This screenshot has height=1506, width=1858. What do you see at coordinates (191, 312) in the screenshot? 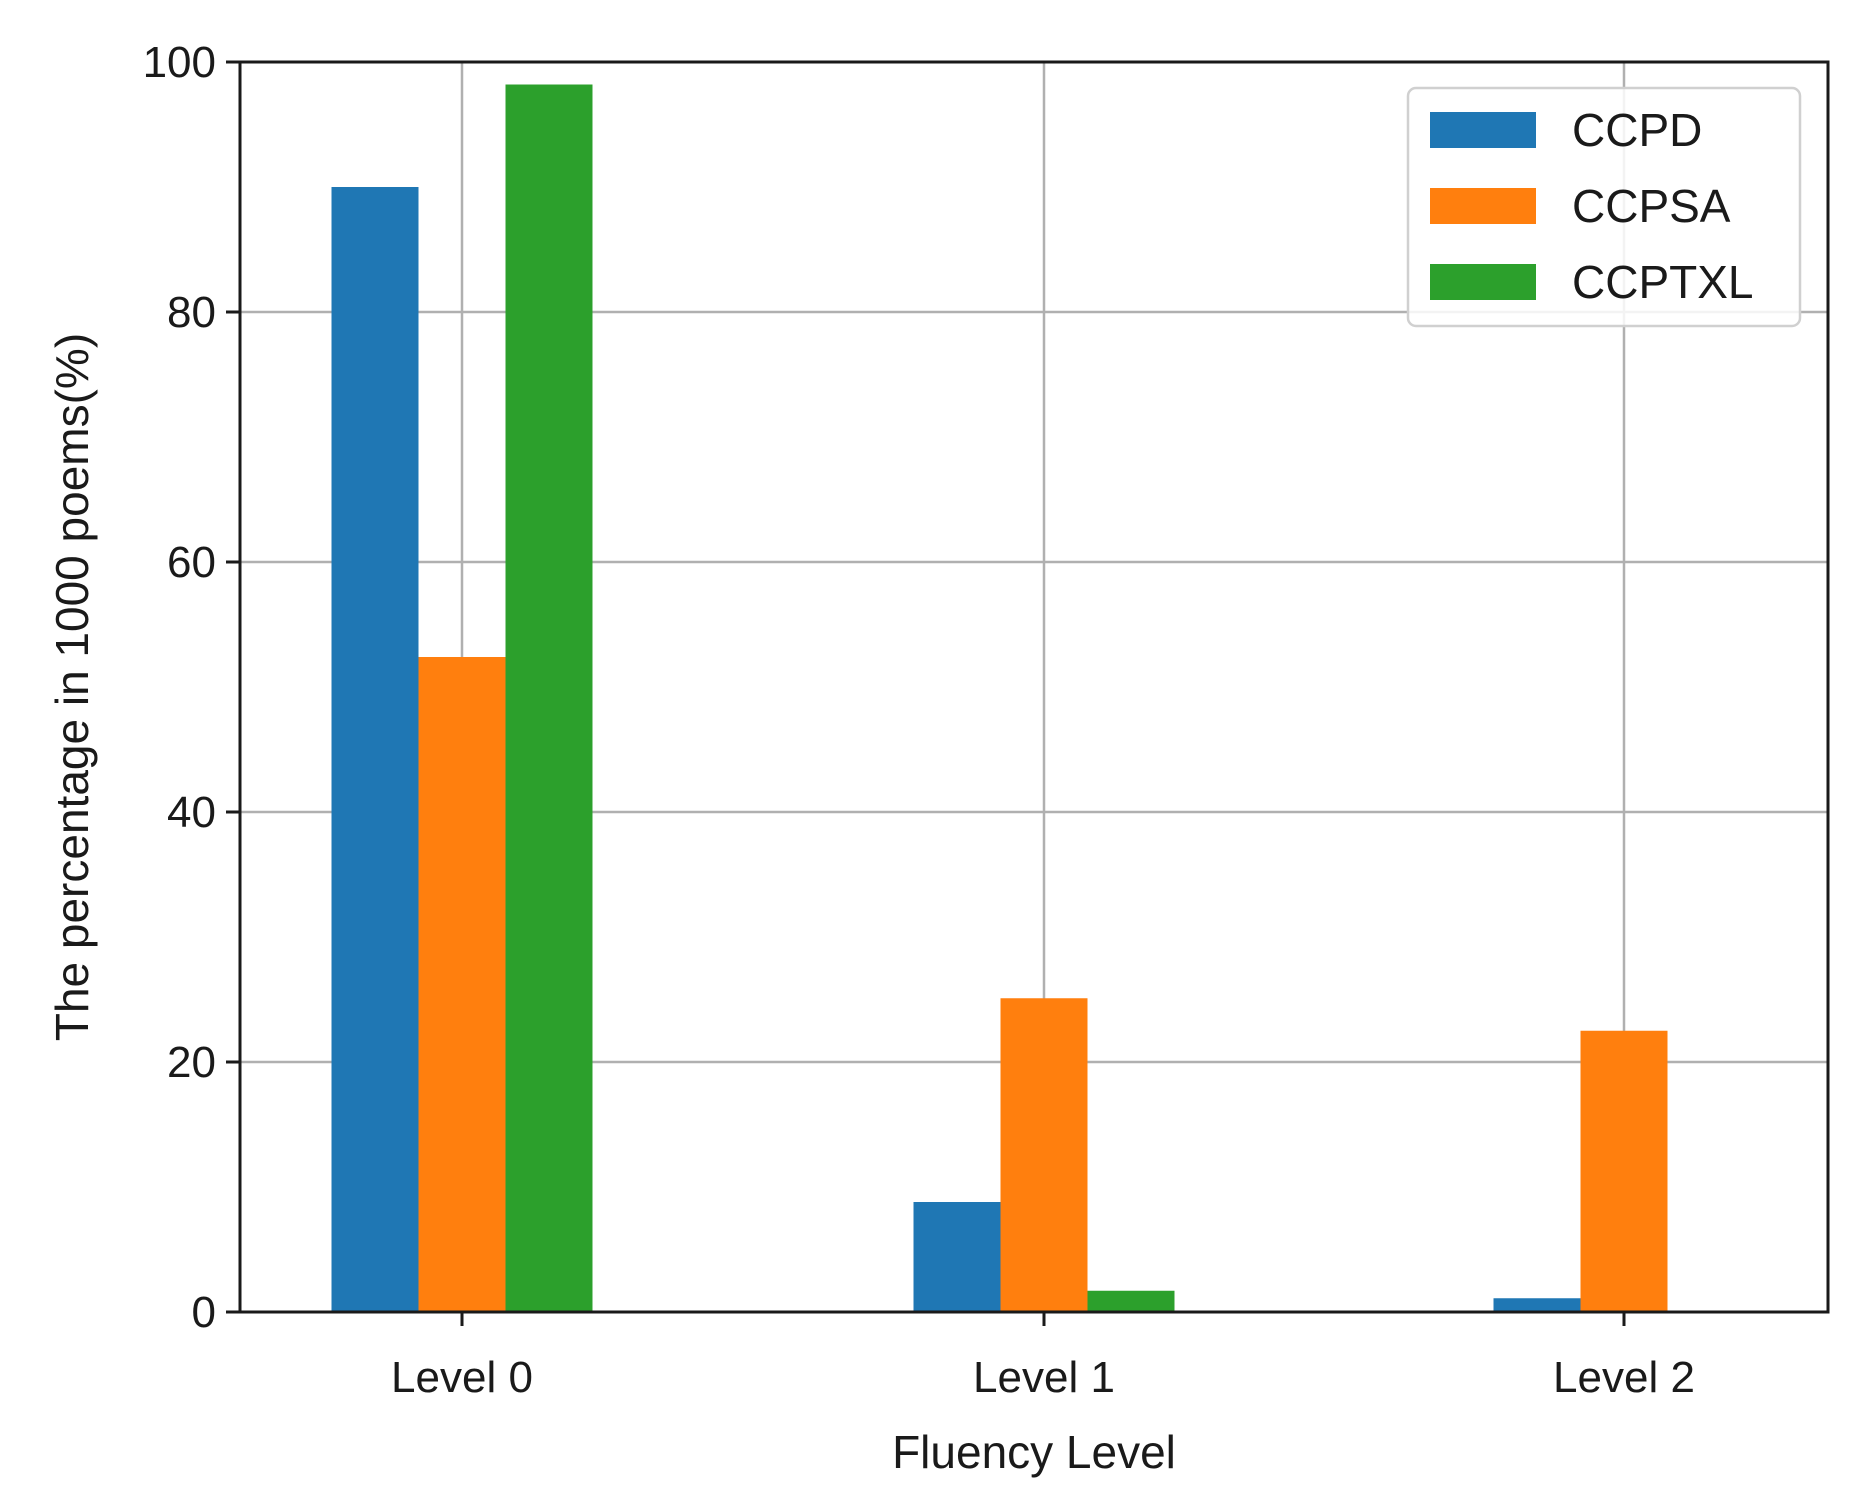
I see `y-tick-label: 80` at bounding box center [191, 312].